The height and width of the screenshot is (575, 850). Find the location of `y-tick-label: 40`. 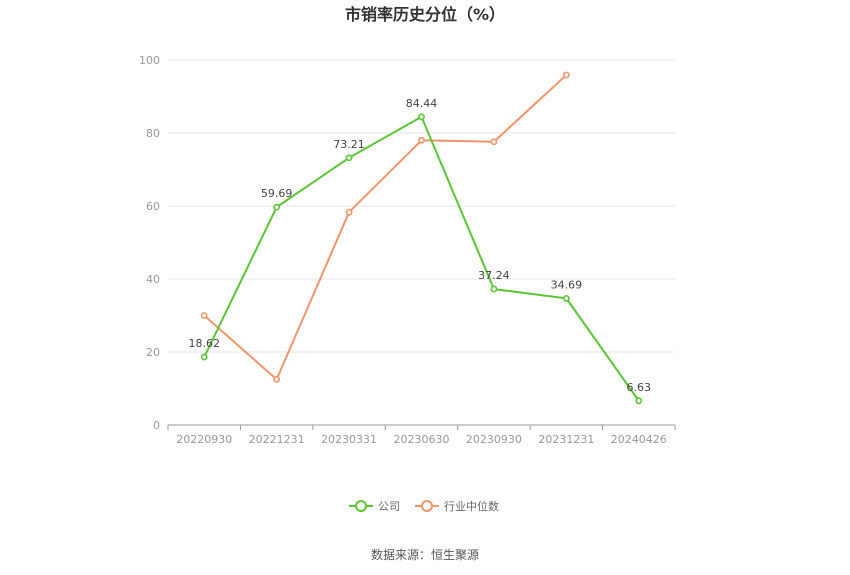

y-tick-label: 40 is located at coordinates (153, 279).